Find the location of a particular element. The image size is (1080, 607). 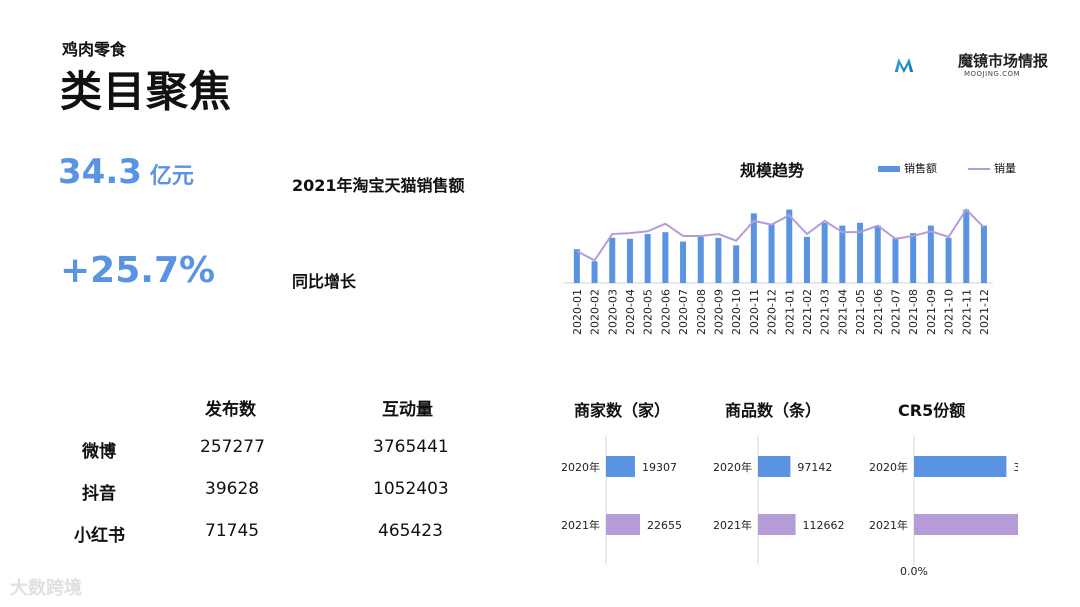

x-tick-label: 2021-03 is located at coordinates (825, 312).